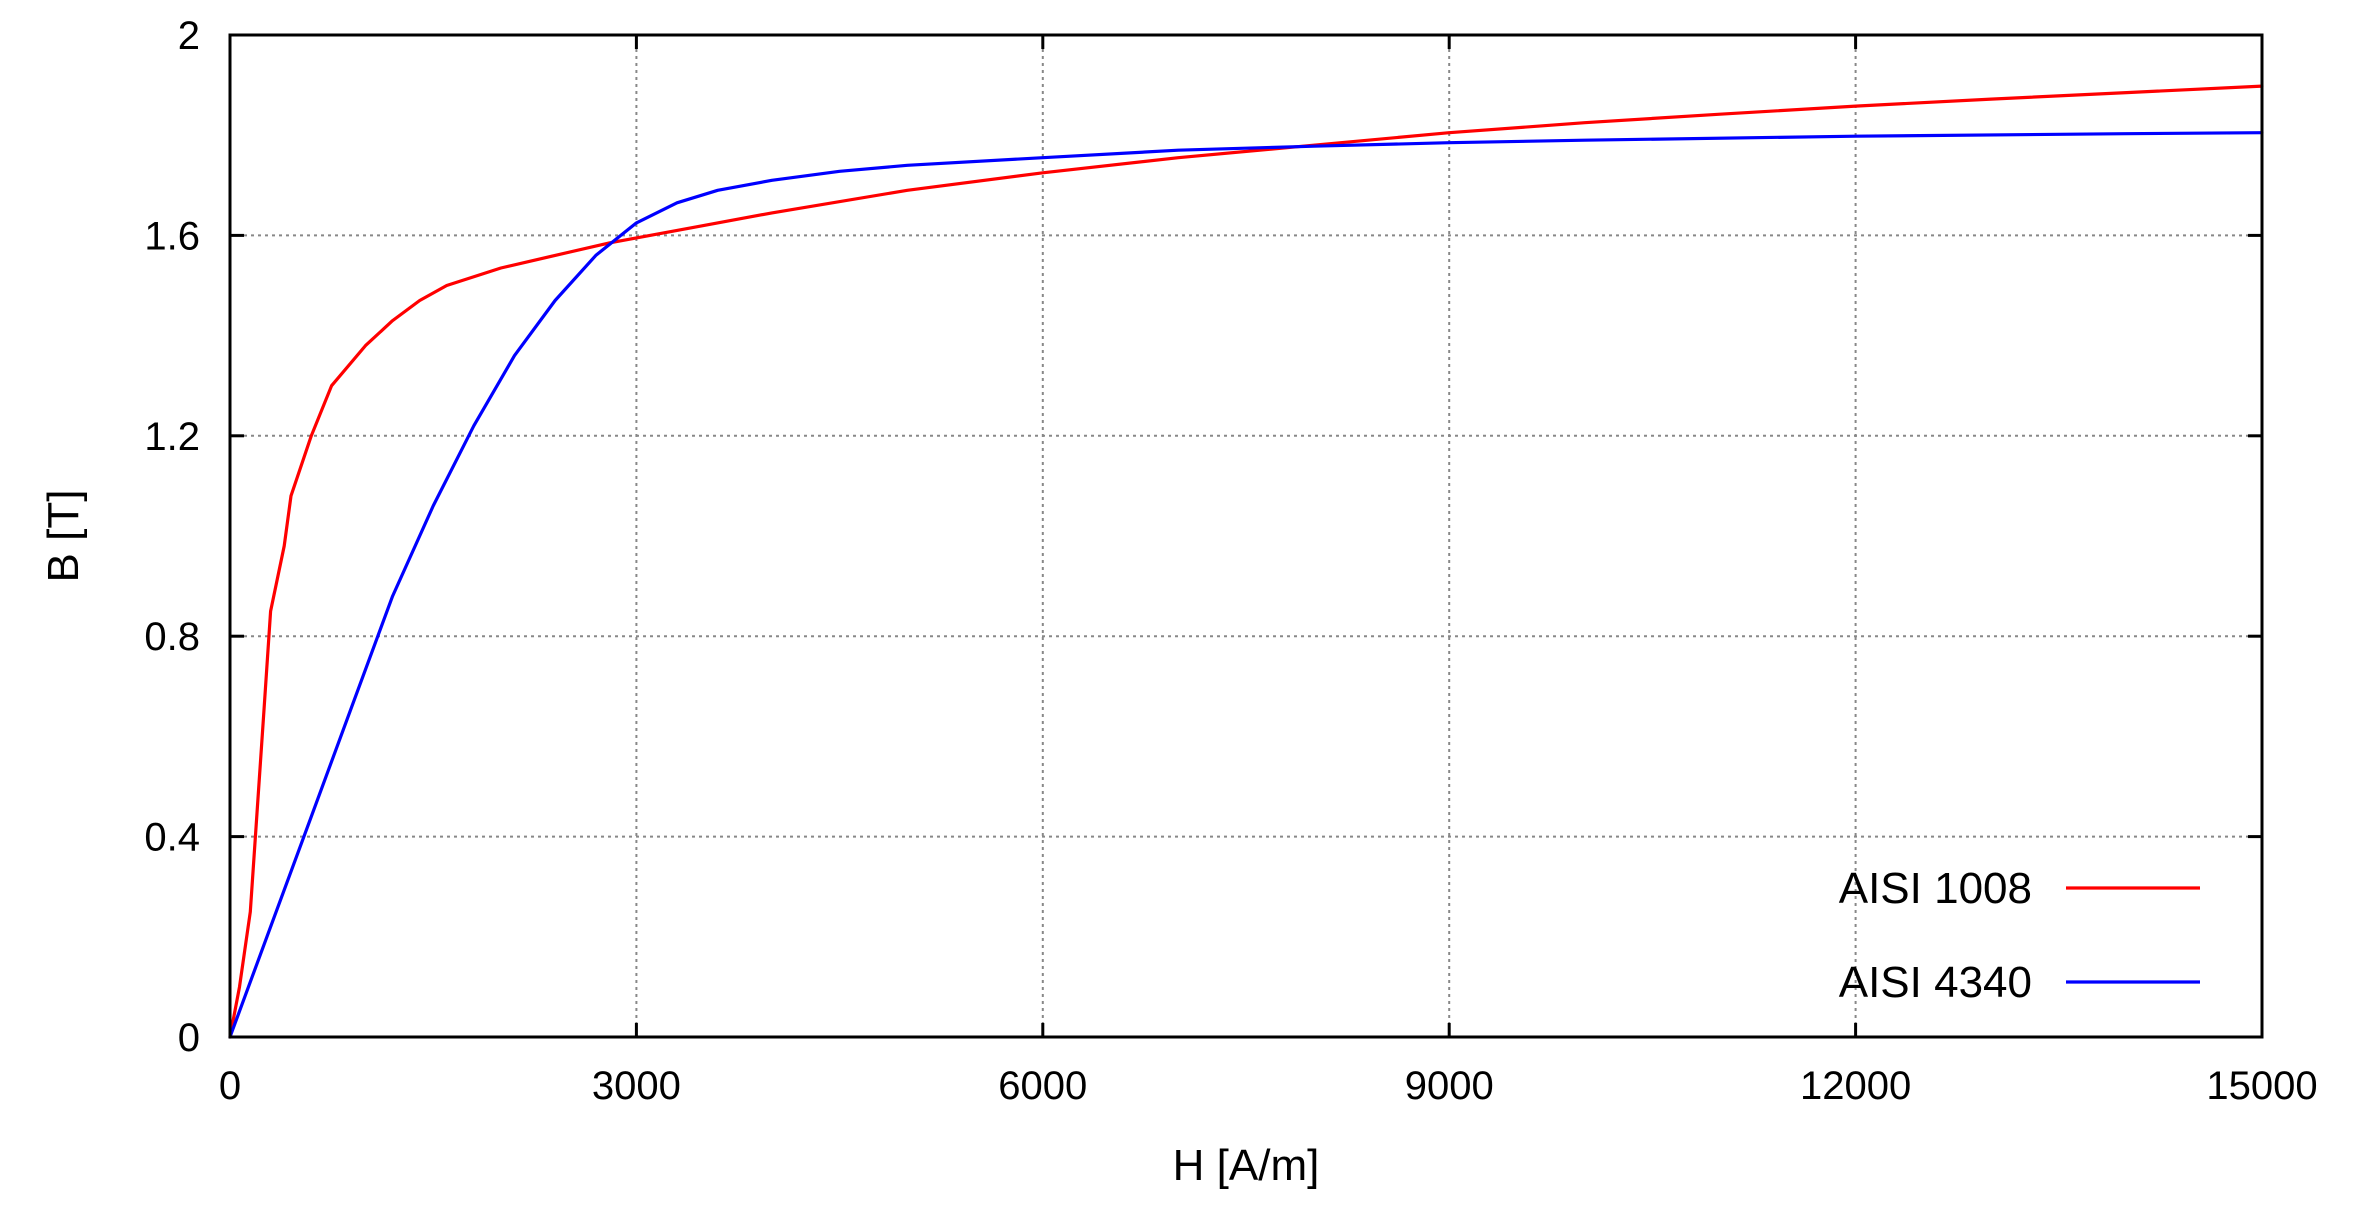 Image resolution: width=2364 pixels, height=1208 pixels. Describe the element at coordinates (1935, 982) in the screenshot. I see `legend-label: AISI 4340` at that location.